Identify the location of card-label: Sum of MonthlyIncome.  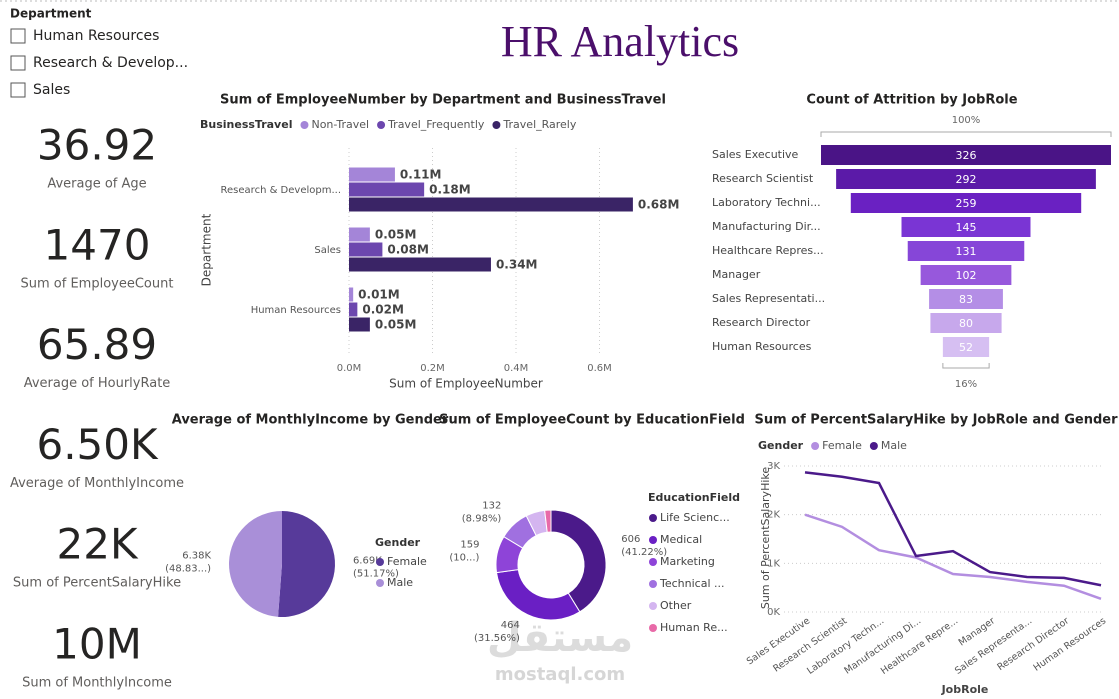
(97, 683).